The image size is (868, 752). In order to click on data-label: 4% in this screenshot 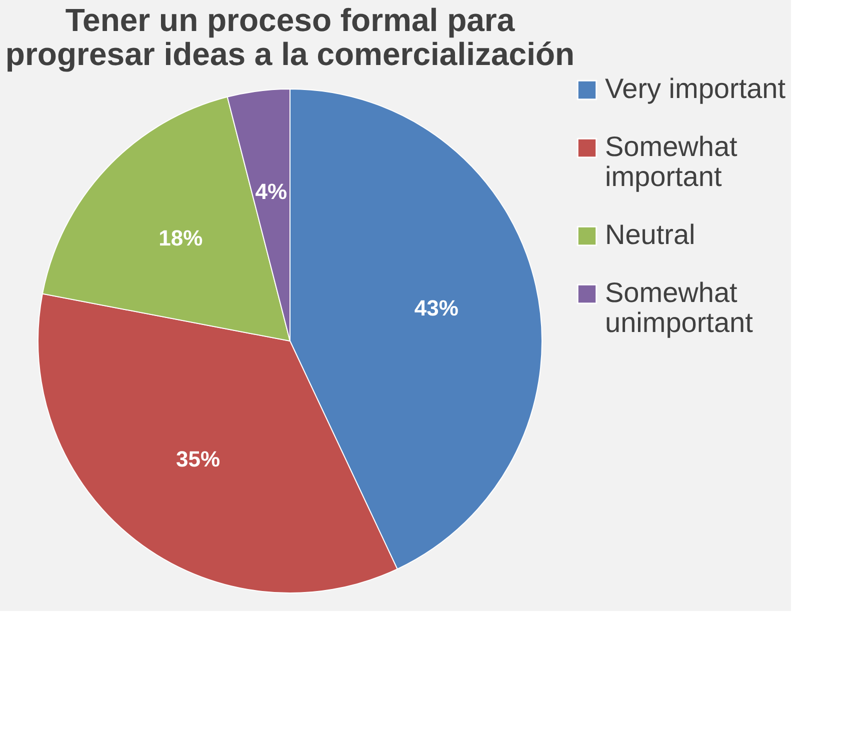, I will do `click(271, 191)`.